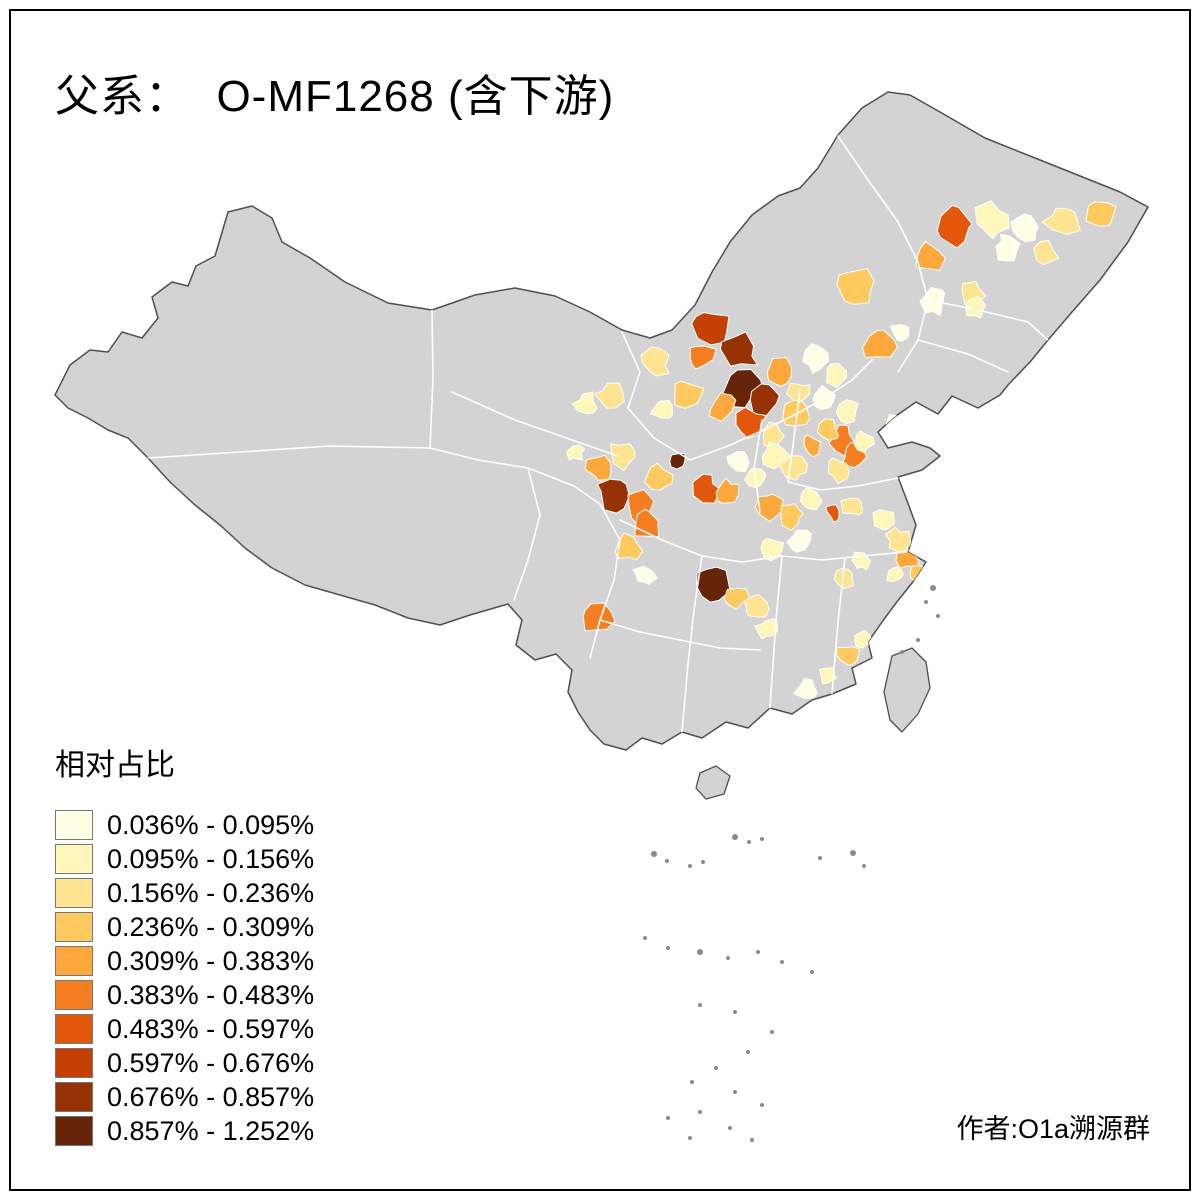  What do you see at coordinates (184, 927) in the screenshot?
I see `legend-item: 0.236% - 0.309%` at bounding box center [184, 927].